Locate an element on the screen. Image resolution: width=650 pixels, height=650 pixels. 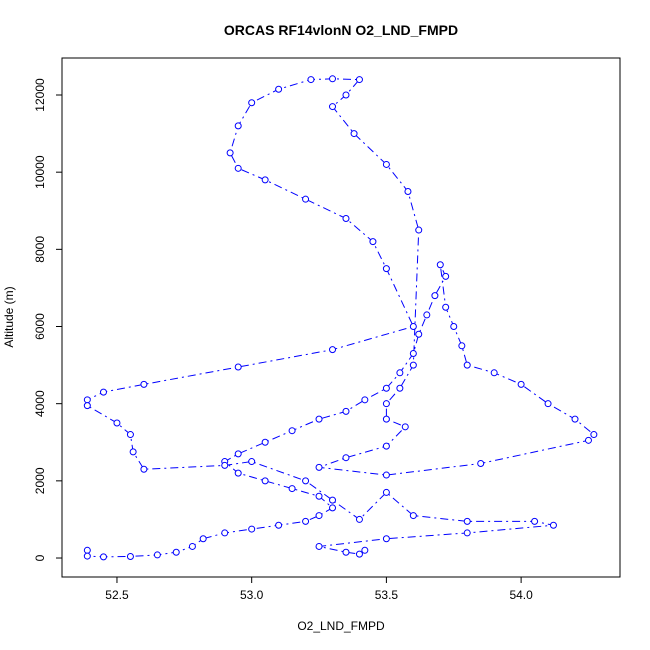
y-tick-label: 8000 is located at coordinates (40, 249).